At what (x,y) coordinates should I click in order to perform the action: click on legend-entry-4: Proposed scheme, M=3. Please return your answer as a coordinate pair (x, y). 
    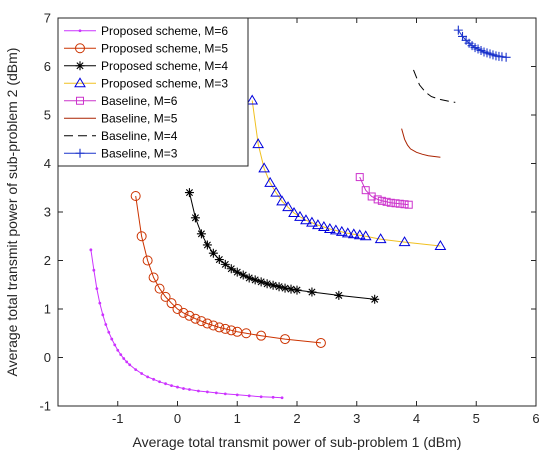
    Looking at the image, I should click on (146, 83).